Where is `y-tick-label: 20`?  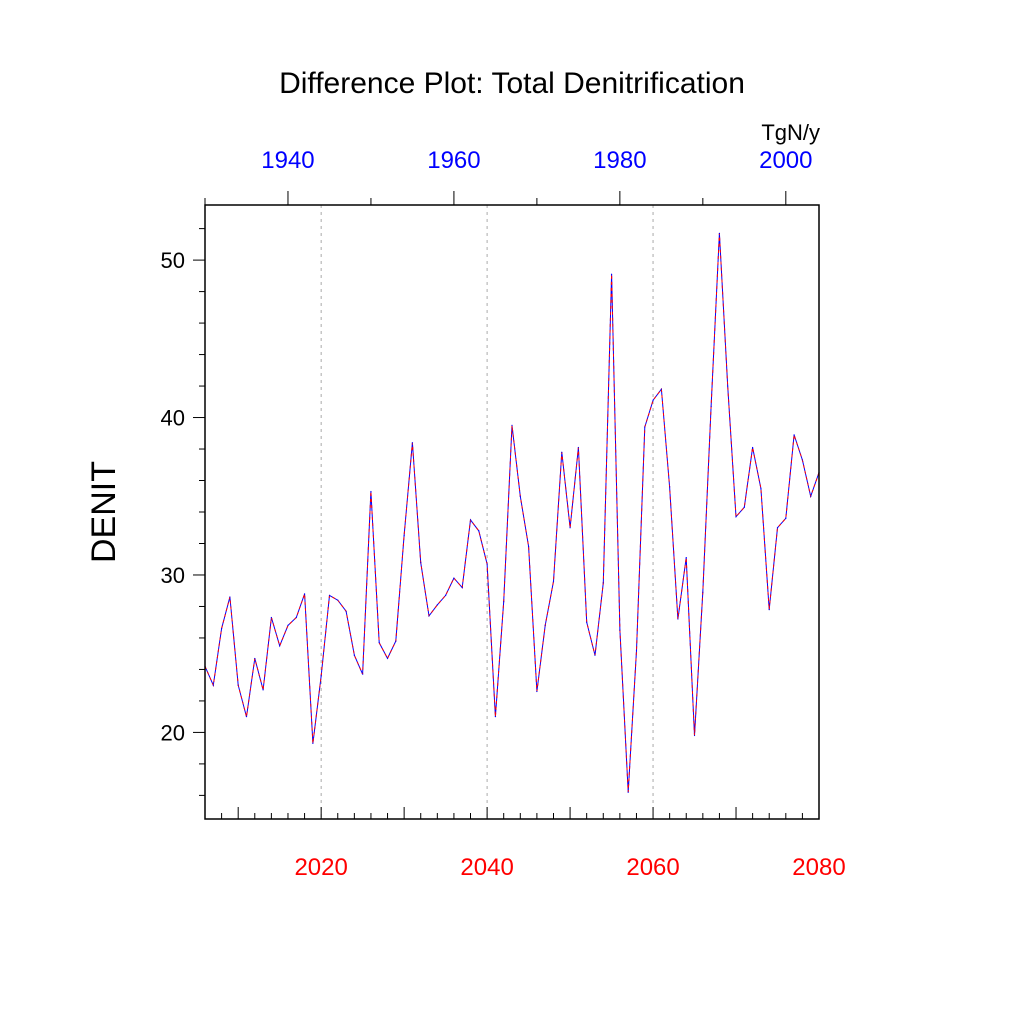 y-tick-label: 20 is located at coordinates (173, 732).